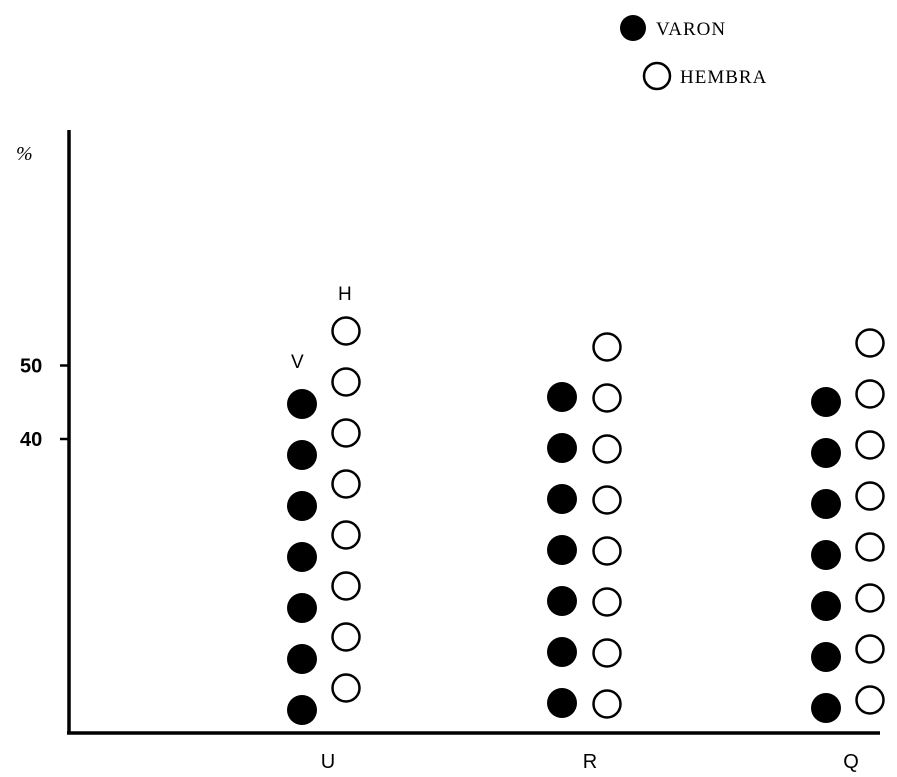 The height and width of the screenshot is (777, 897). What do you see at coordinates (328, 762) in the screenshot?
I see `category-label: U` at bounding box center [328, 762].